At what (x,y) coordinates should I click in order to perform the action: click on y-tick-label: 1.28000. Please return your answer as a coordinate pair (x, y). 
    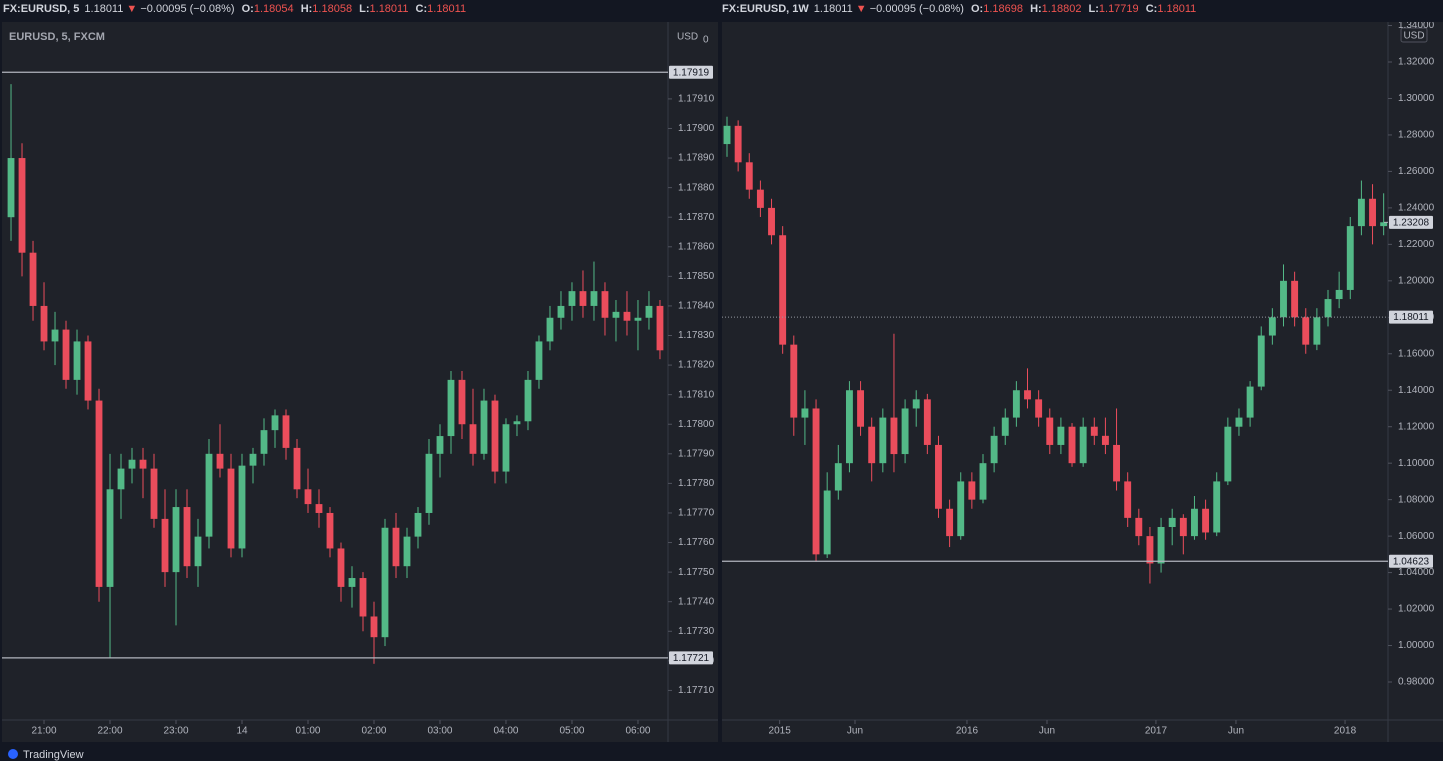
    Looking at the image, I should click on (1416, 135).